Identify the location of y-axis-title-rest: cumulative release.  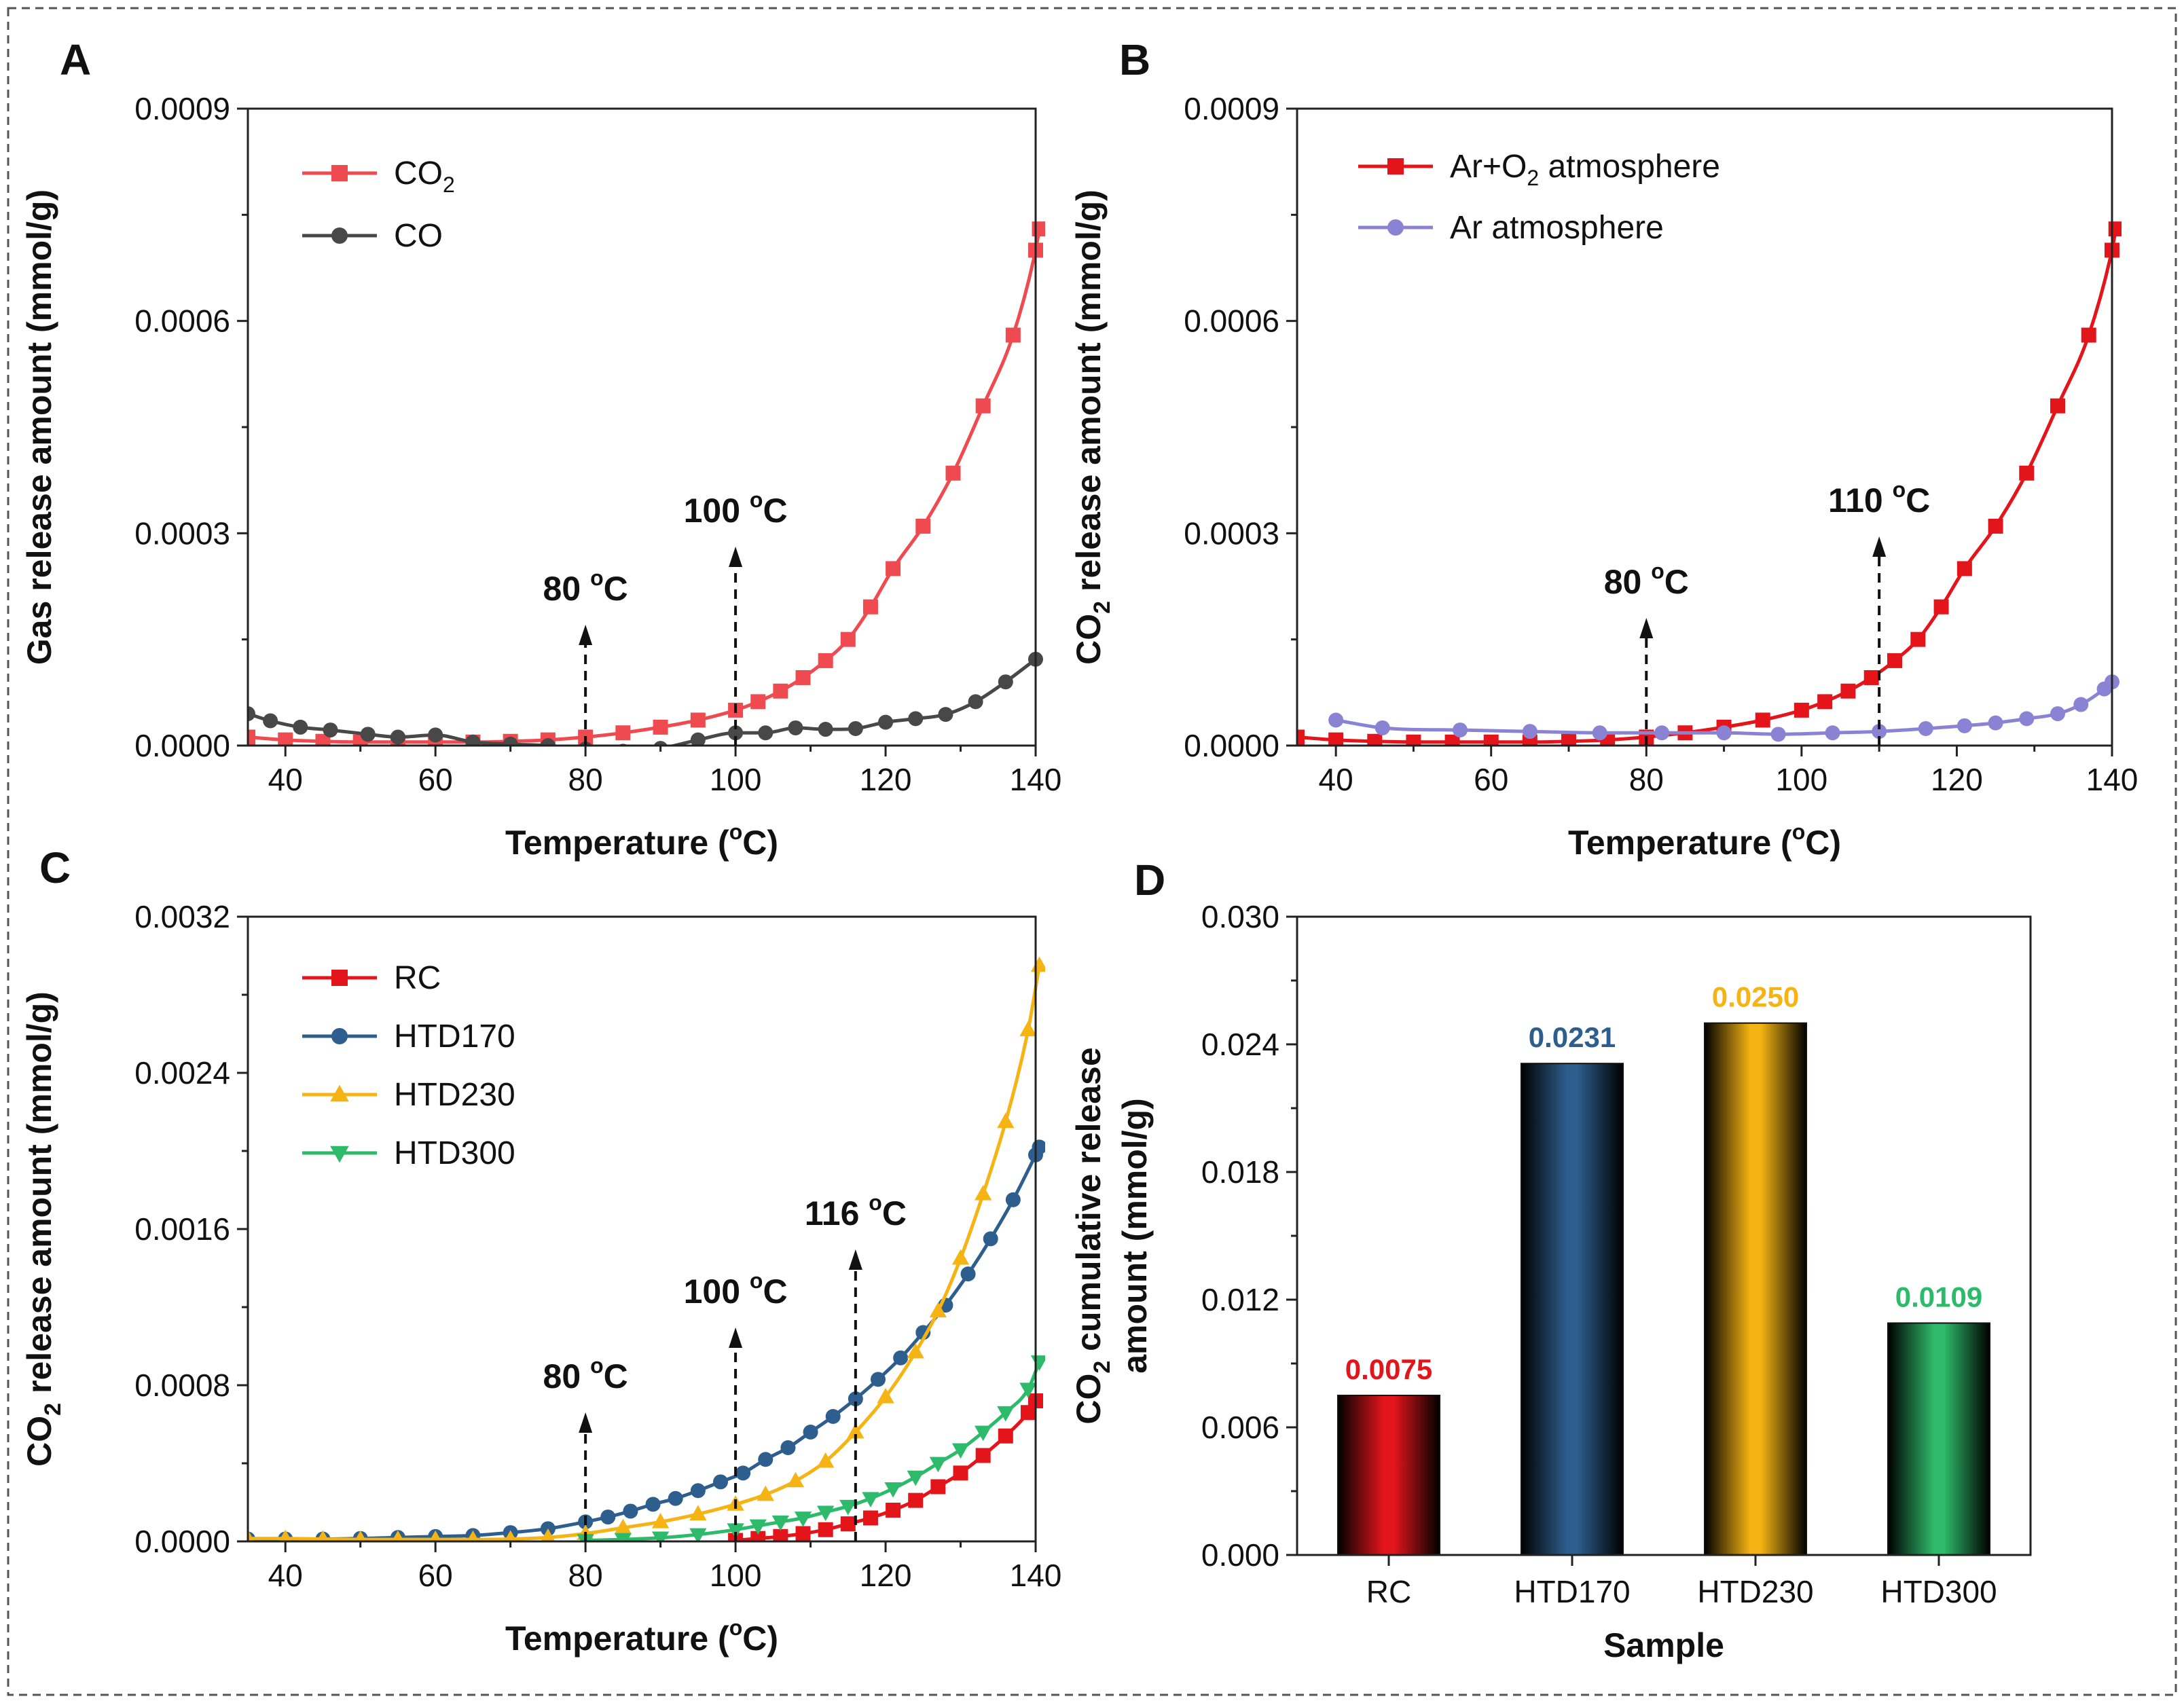
(1089, 1203).